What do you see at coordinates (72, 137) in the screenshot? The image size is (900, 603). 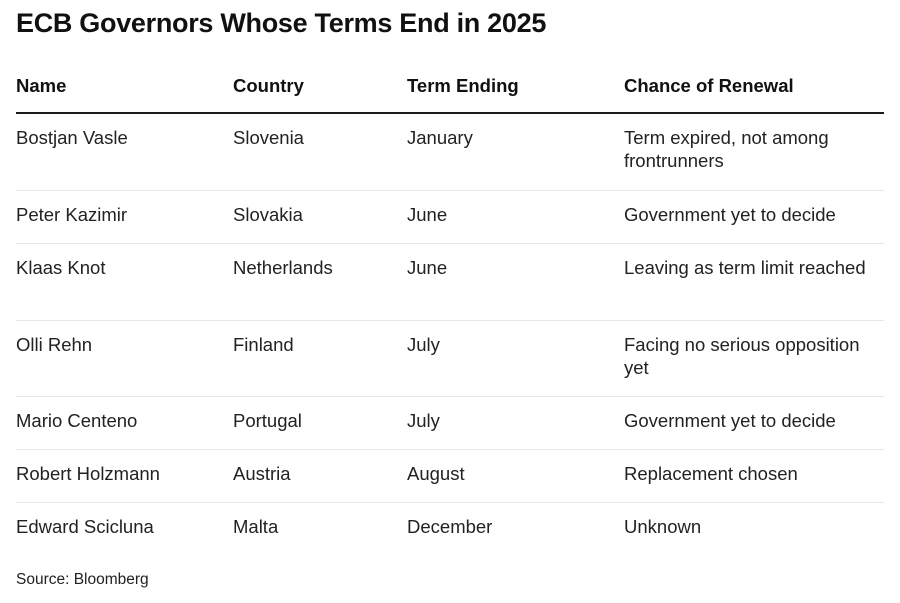 I see `cell-name: Bostjan Vasle` at bounding box center [72, 137].